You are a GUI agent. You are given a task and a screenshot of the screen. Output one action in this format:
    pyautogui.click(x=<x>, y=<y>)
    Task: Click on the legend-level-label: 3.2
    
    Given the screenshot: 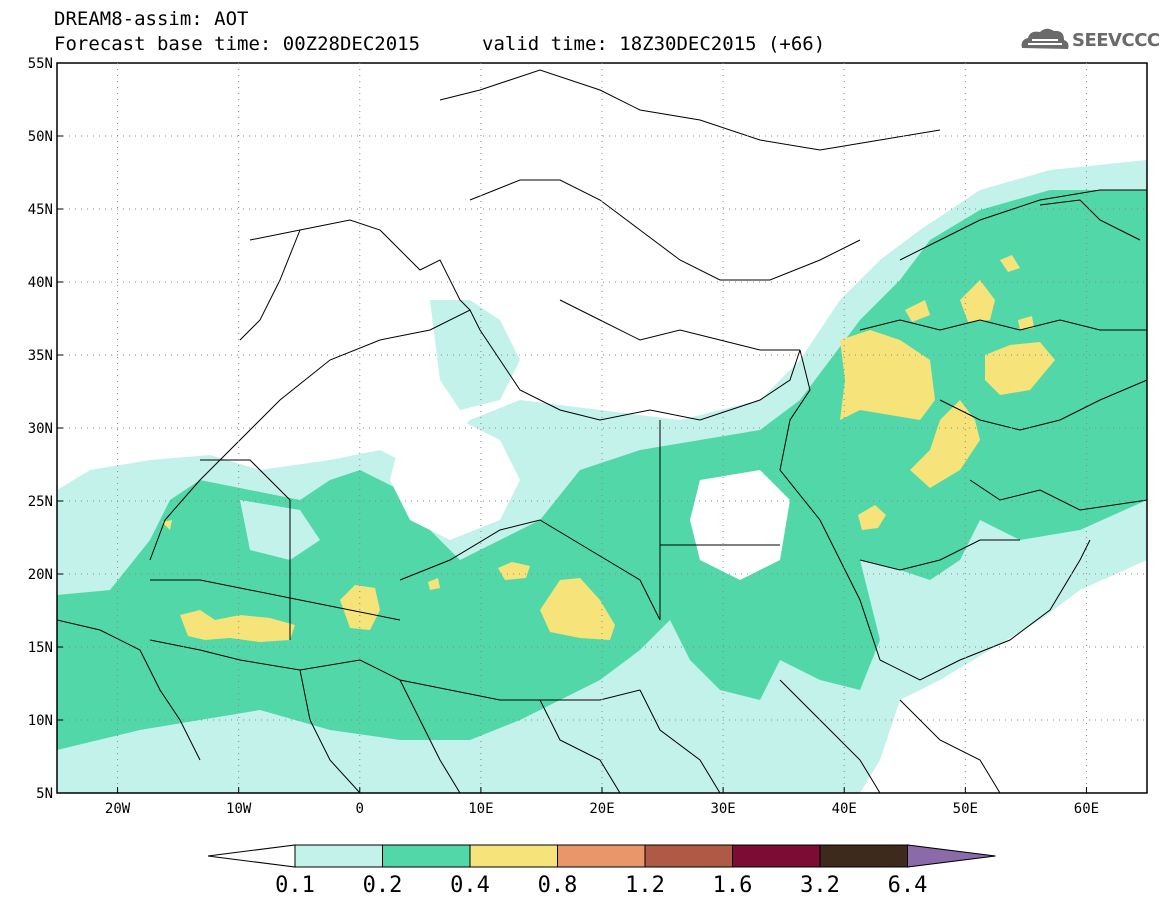 What is the action you would take?
    pyautogui.click(x=820, y=885)
    